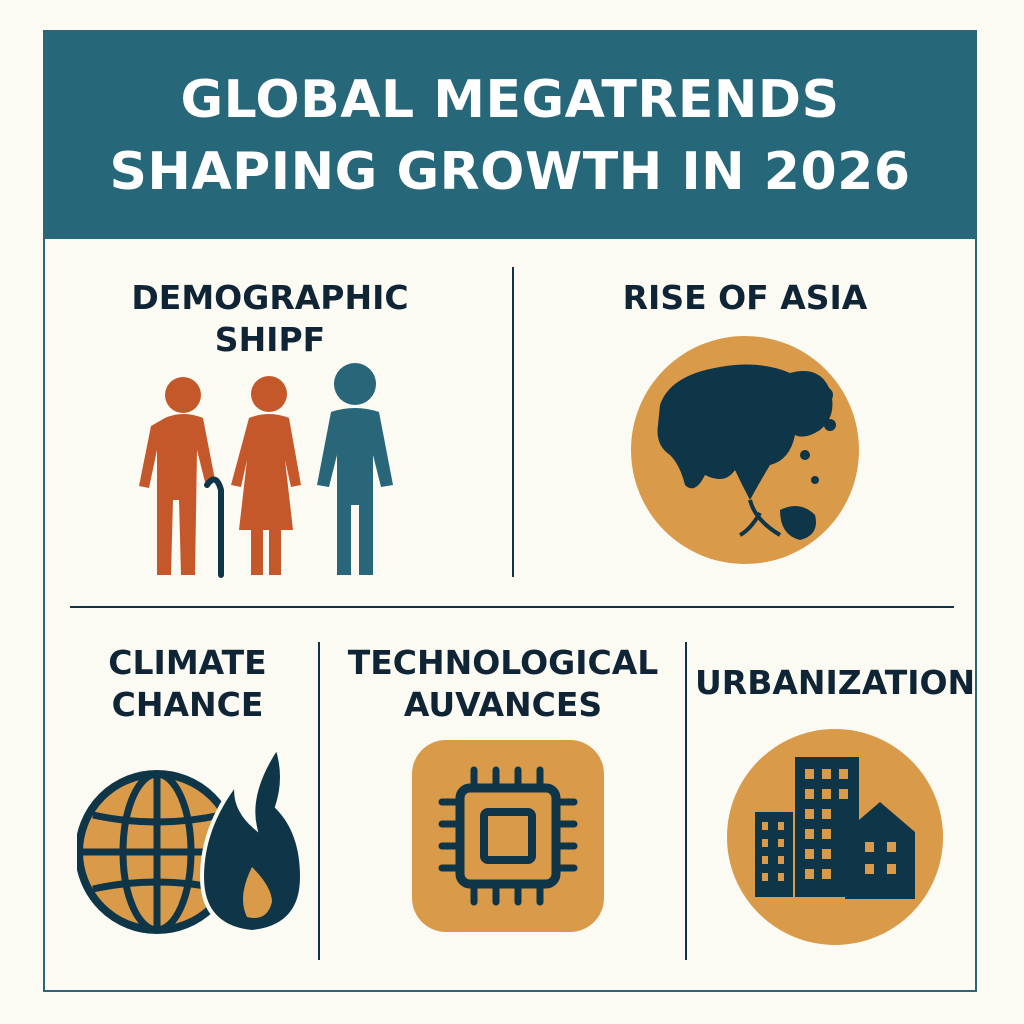 The image size is (1024, 1024). I want to click on vertical-divider-bottom-left, so click(319, 801).